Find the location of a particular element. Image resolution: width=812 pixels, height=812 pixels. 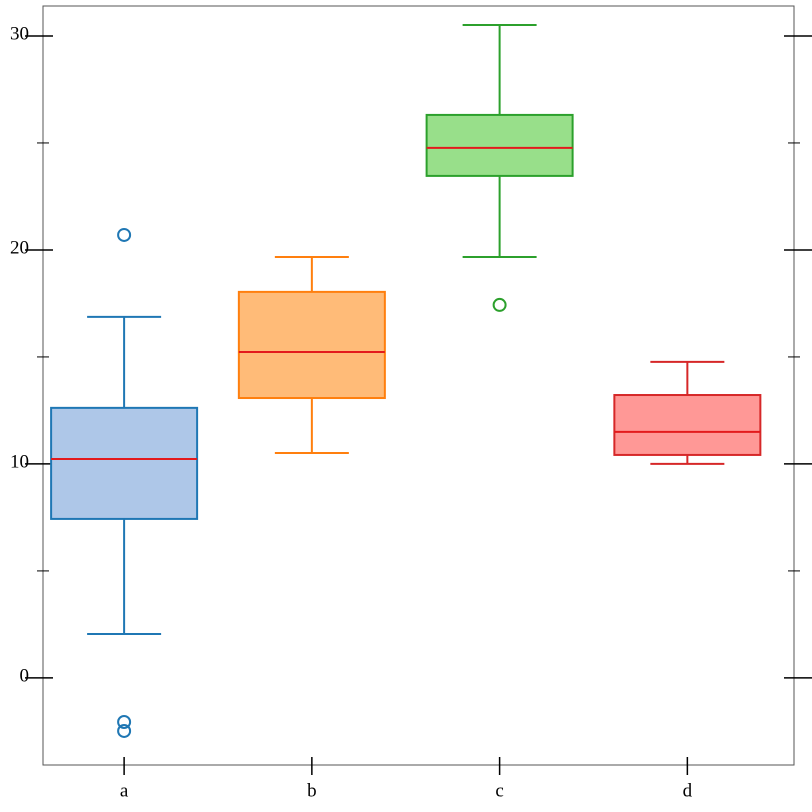

x-tick-label: b is located at coordinates (312, 790).